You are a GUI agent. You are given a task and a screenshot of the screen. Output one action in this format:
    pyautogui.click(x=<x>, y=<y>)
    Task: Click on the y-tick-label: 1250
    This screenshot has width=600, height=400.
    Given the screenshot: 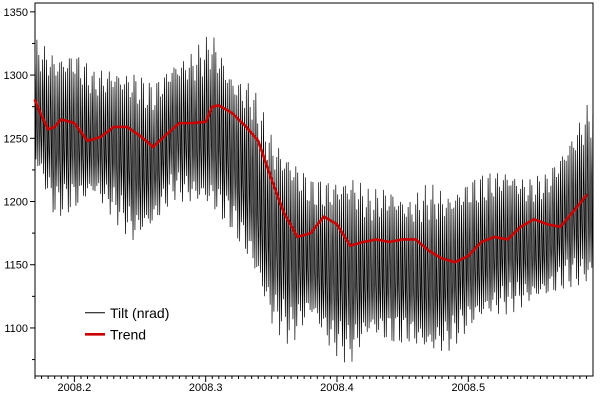 What is the action you would take?
    pyautogui.click(x=16, y=139)
    